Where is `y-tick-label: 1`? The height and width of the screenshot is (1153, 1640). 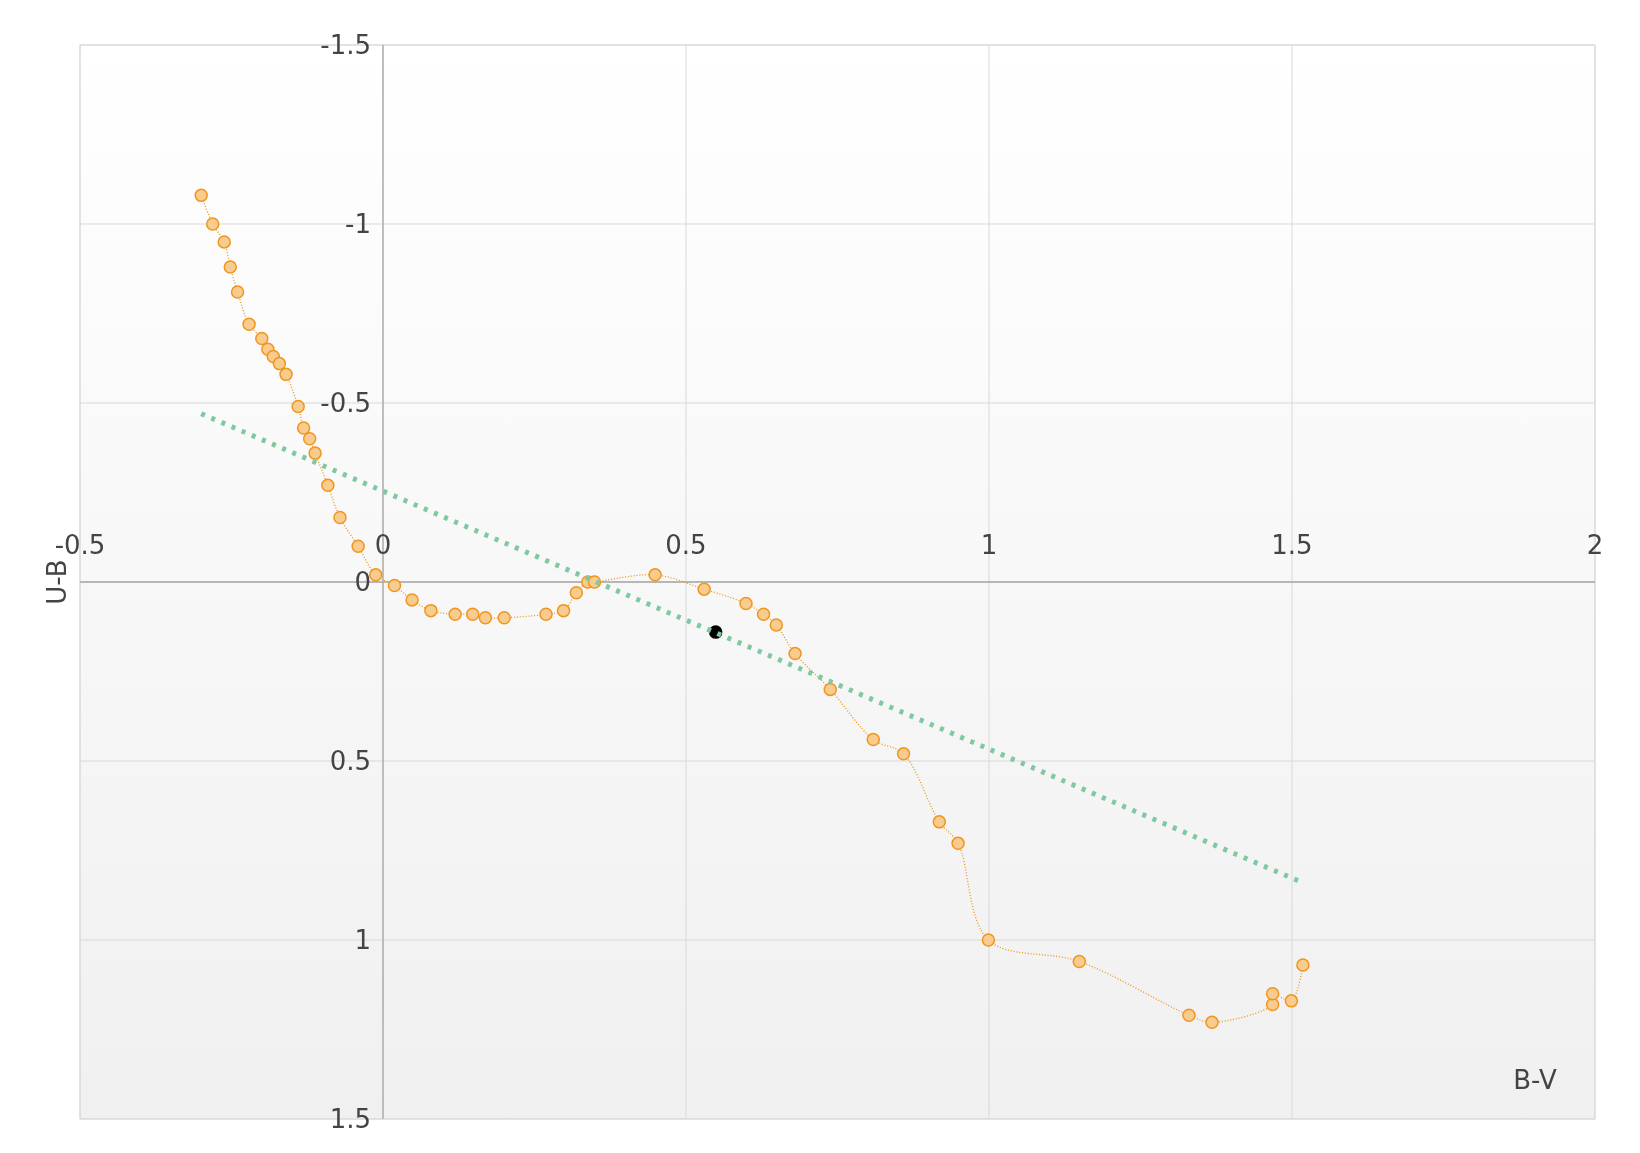 y-tick-label: 1 is located at coordinates (362, 940).